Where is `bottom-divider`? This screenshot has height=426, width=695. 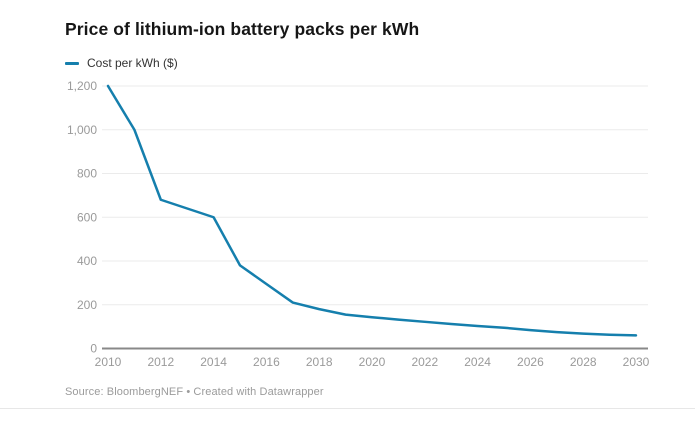
bottom-divider is located at coordinates (347, 408).